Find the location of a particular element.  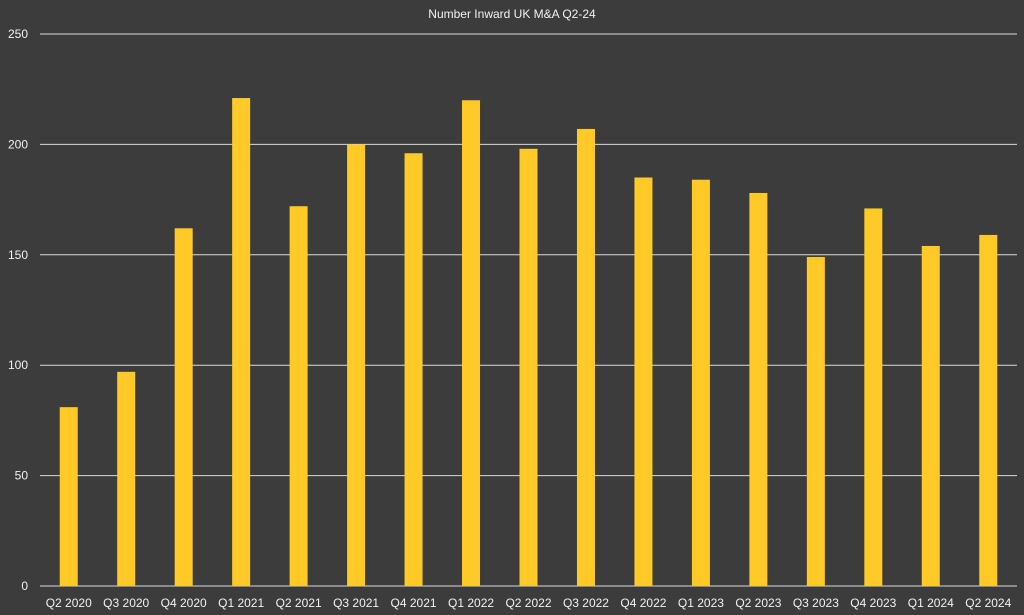

x-tick-label: Q4 2020 is located at coordinates (184, 603).